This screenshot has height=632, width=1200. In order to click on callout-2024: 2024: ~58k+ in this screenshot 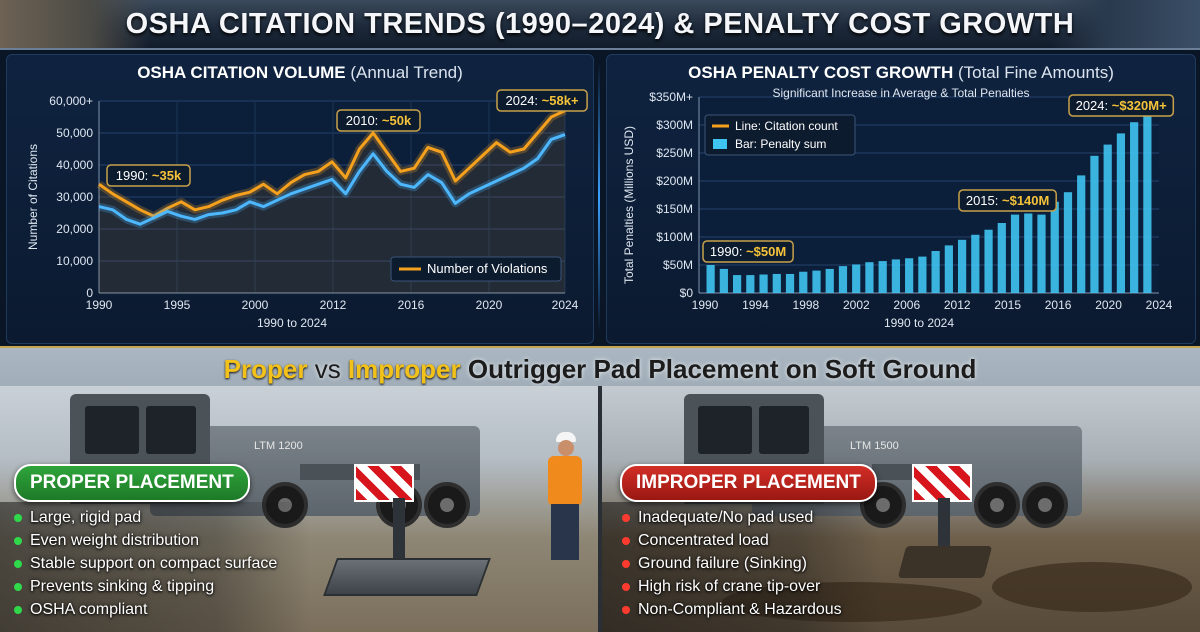, I will do `click(542, 100)`.